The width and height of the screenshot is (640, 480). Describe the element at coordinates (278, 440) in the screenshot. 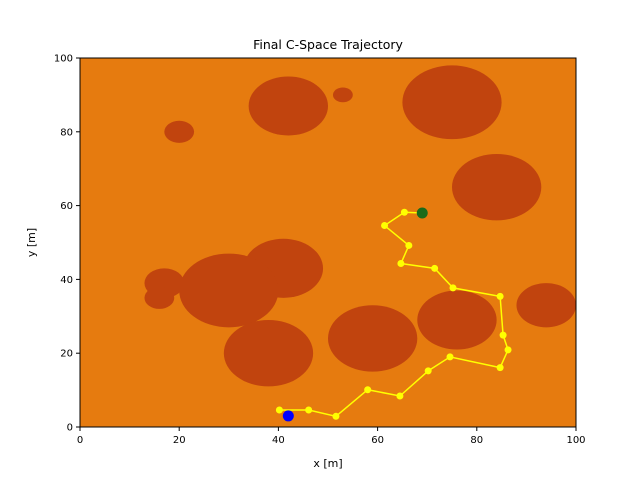

I see `x-tick-label: 40` at that location.